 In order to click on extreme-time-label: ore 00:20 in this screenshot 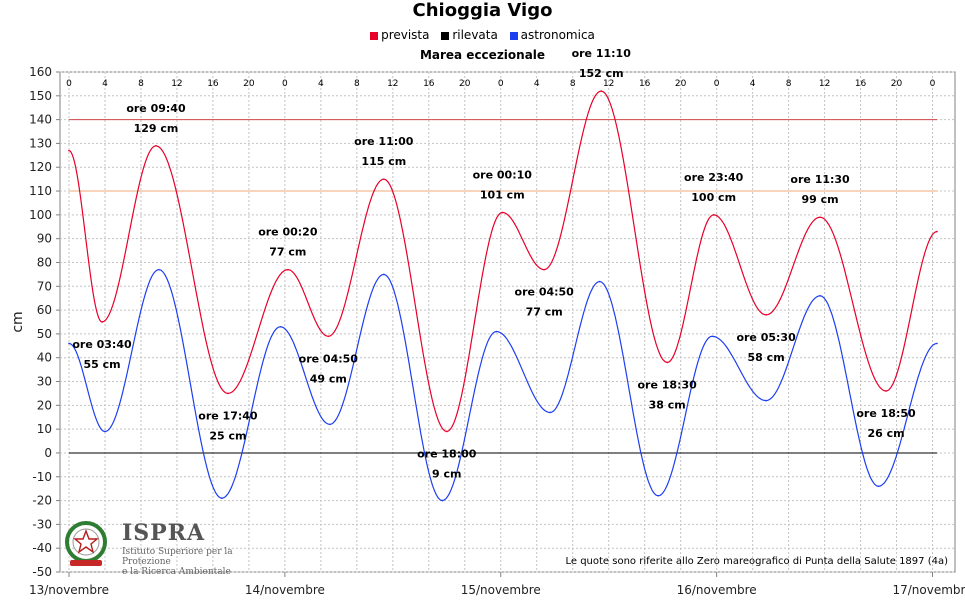, I will do `click(288, 232)`.